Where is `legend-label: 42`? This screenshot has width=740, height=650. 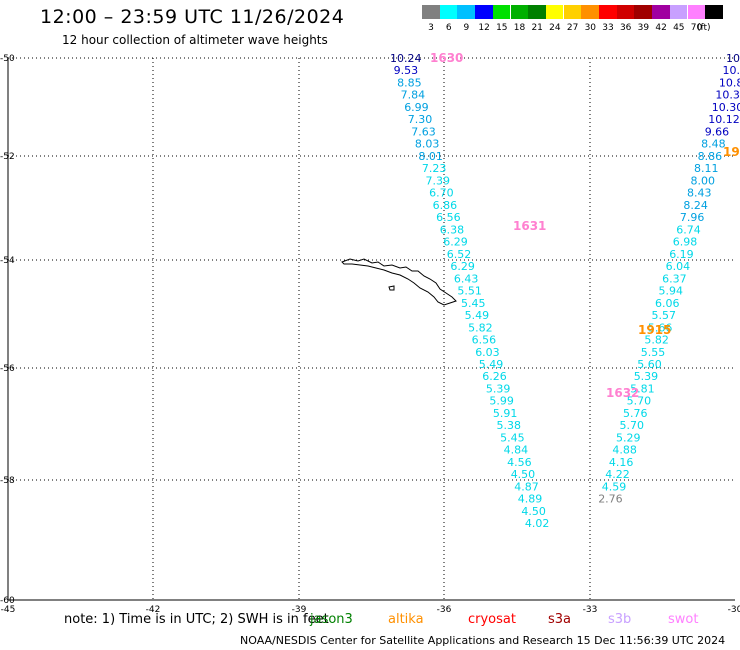 legend-label: 42 is located at coordinates (661, 28).